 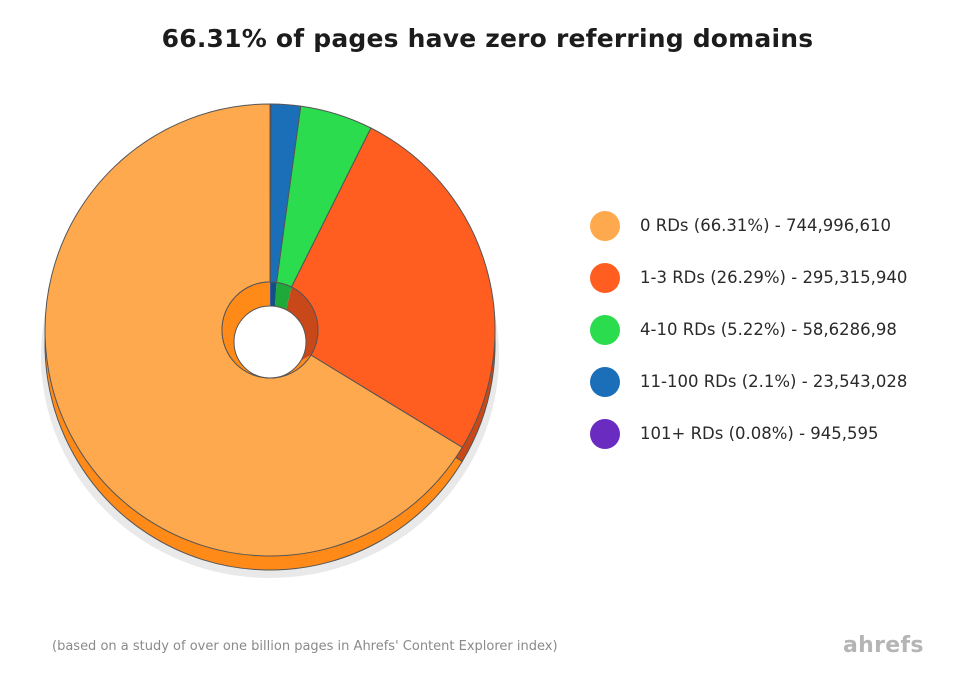 I want to click on donut-hole-rim, so click(x=270, y=330).